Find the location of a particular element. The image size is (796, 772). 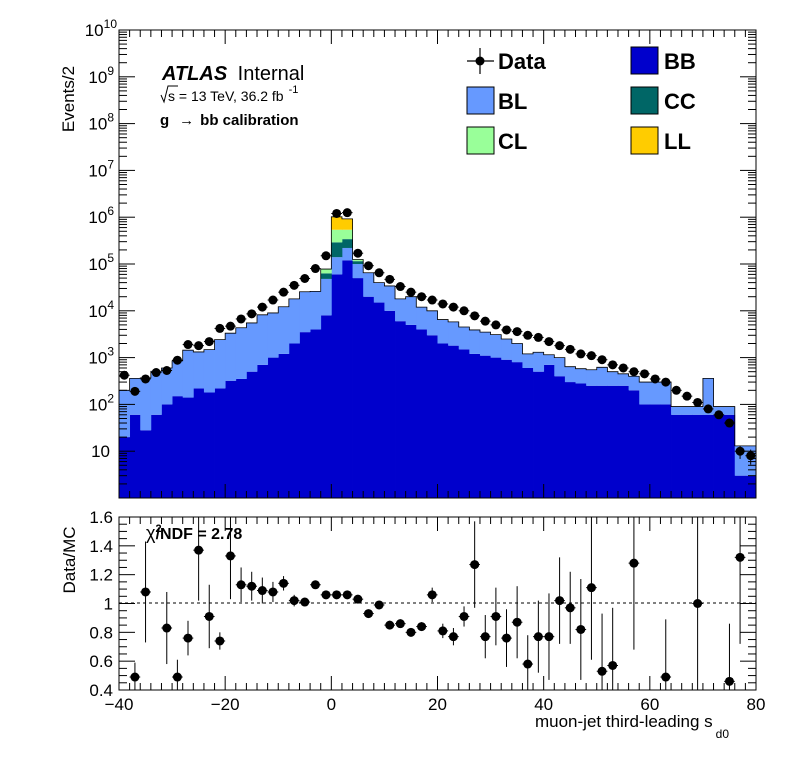

x-axis-title: muon-jet third-leading sd0 is located at coordinates (632, 726).